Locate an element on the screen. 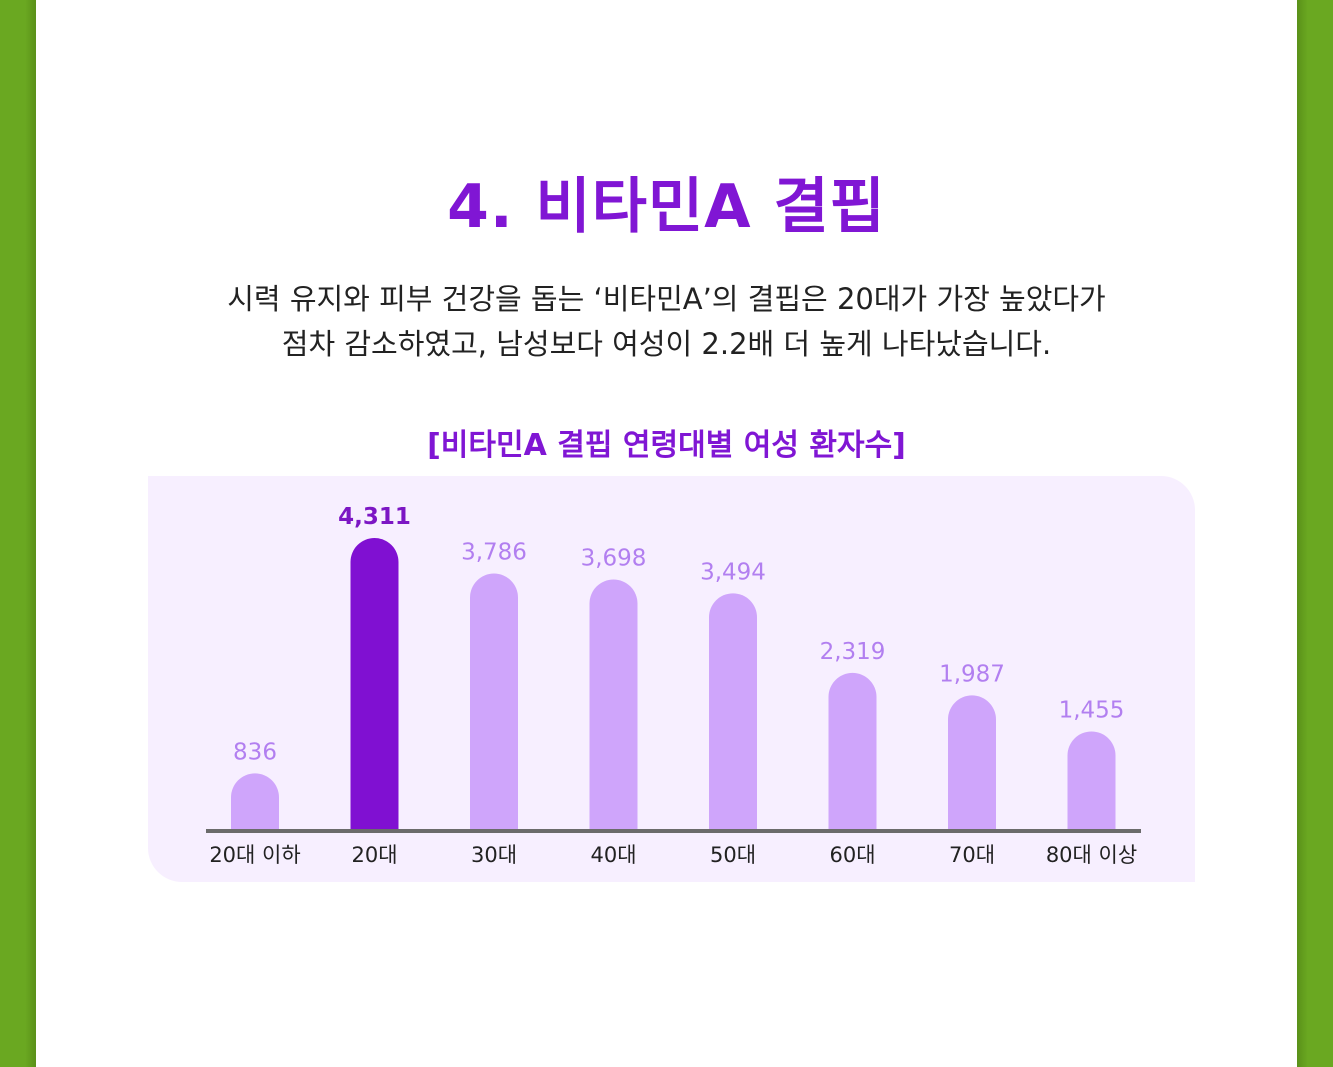  right-green-border is located at coordinates (1315, 533).